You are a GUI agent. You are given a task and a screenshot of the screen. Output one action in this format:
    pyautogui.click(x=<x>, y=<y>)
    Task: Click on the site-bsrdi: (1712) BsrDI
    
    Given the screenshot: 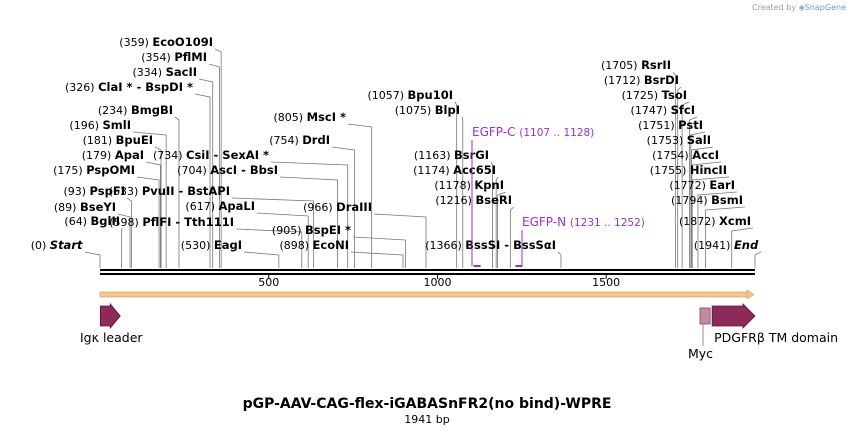 What is the action you would take?
    pyautogui.click(x=643, y=170)
    